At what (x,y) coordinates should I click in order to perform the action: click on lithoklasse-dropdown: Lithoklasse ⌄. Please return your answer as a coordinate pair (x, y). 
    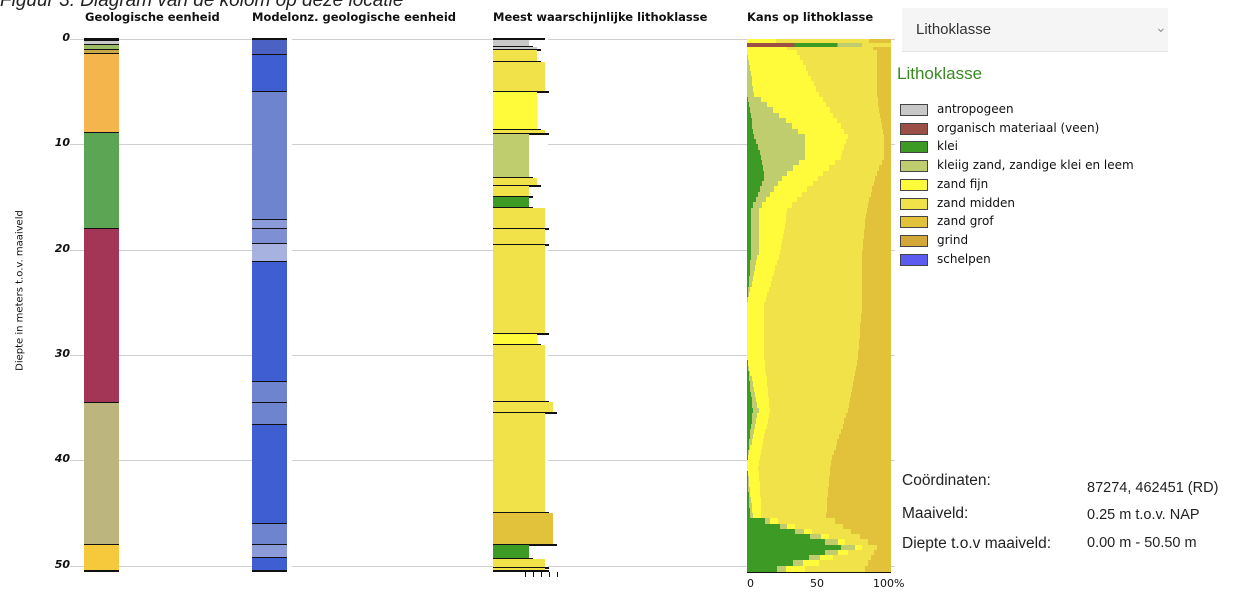
    Looking at the image, I should click on (1035, 30).